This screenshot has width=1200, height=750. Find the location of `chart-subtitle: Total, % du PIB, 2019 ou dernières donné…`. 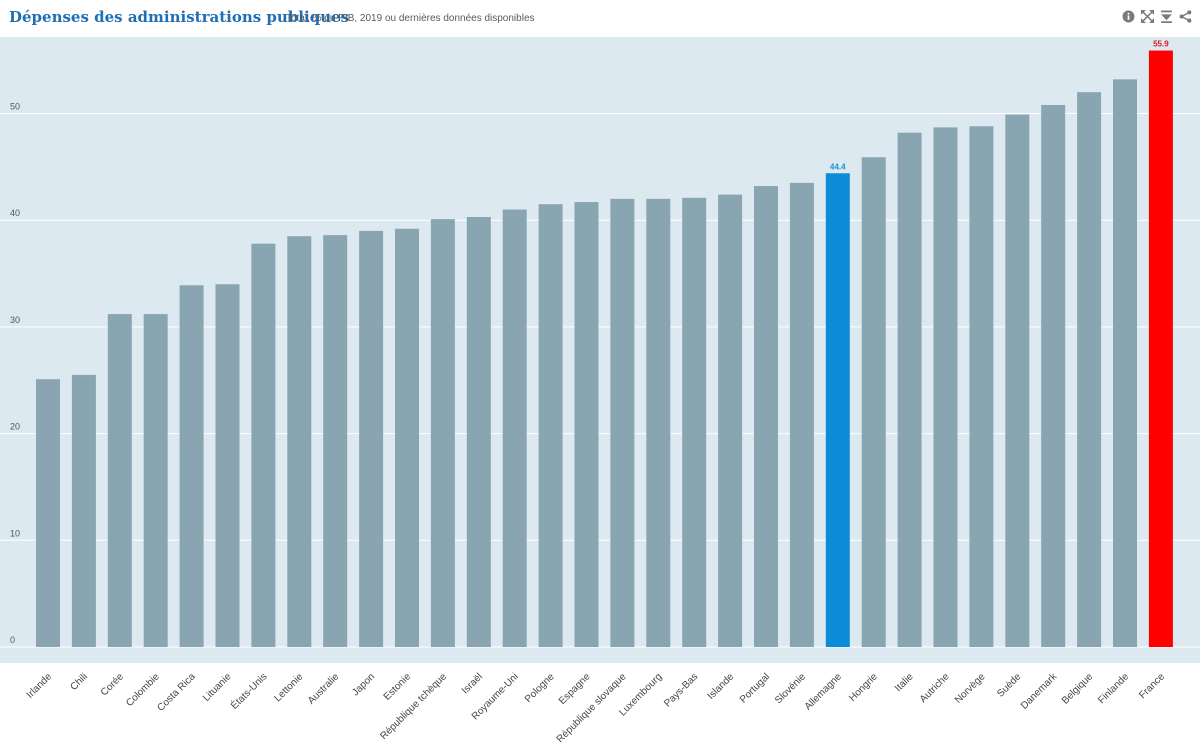

chart-subtitle: Total, % du PIB, 2019 ou dernières donné… is located at coordinates (410, 18).